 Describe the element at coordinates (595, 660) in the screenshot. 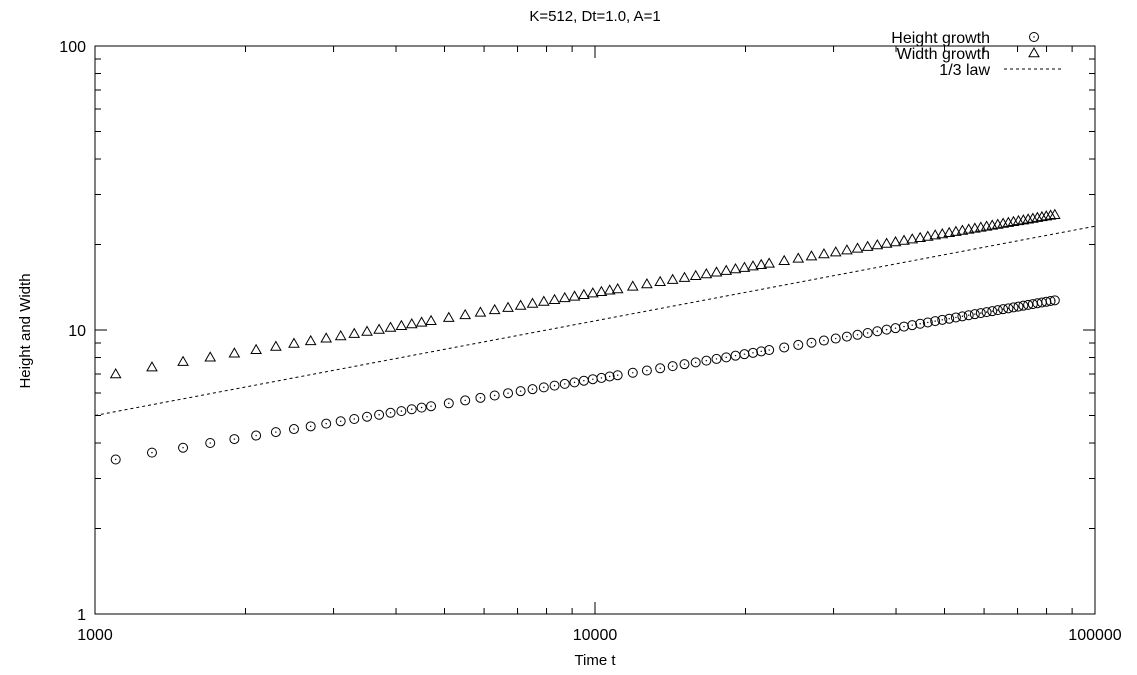

I see `x-axis-label: Time t` at that location.